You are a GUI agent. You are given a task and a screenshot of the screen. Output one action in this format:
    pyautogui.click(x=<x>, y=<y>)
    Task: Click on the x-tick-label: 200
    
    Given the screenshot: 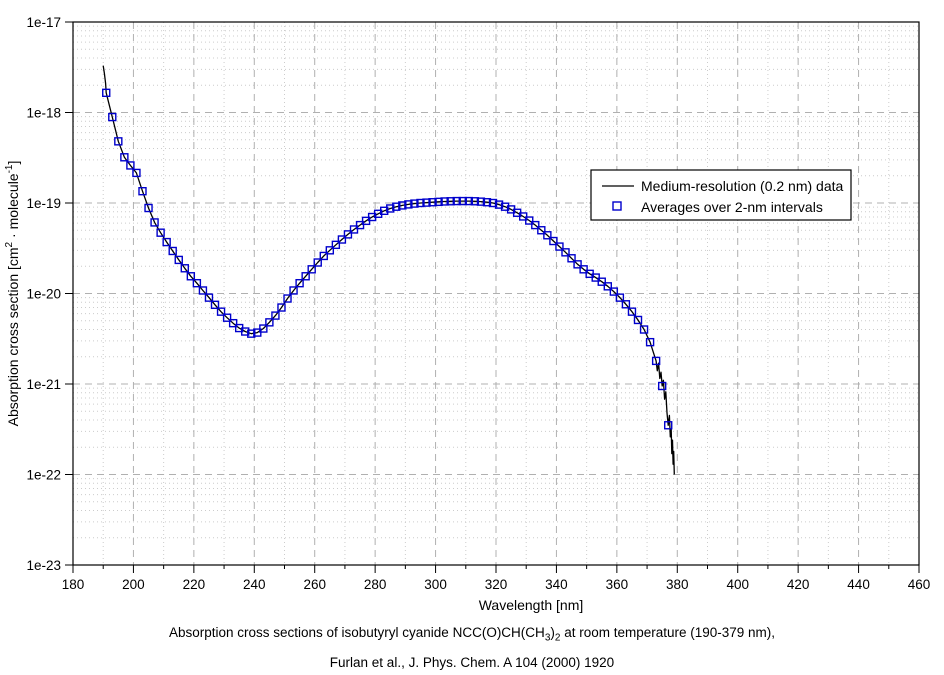 What is the action you would take?
    pyautogui.click(x=133, y=584)
    